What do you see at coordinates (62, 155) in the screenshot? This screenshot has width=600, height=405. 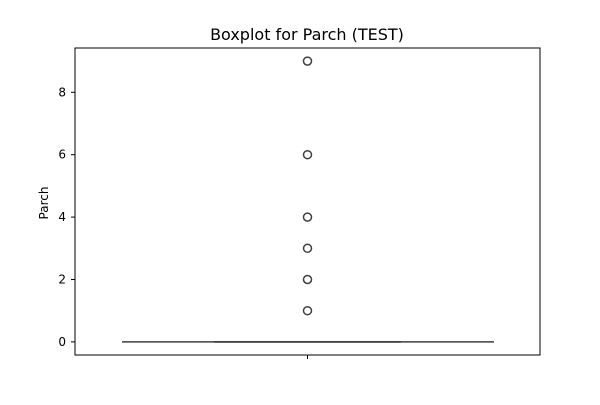 I see `y-tick-label: 6` at bounding box center [62, 155].